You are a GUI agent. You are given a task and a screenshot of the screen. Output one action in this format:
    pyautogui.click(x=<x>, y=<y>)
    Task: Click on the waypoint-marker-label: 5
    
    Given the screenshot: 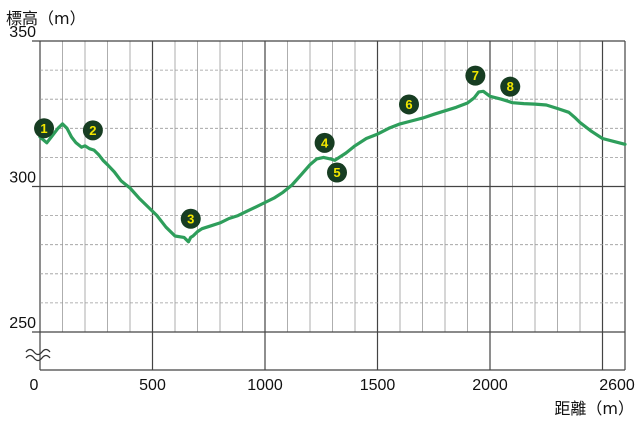 What is the action you would take?
    pyautogui.click(x=336, y=172)
    